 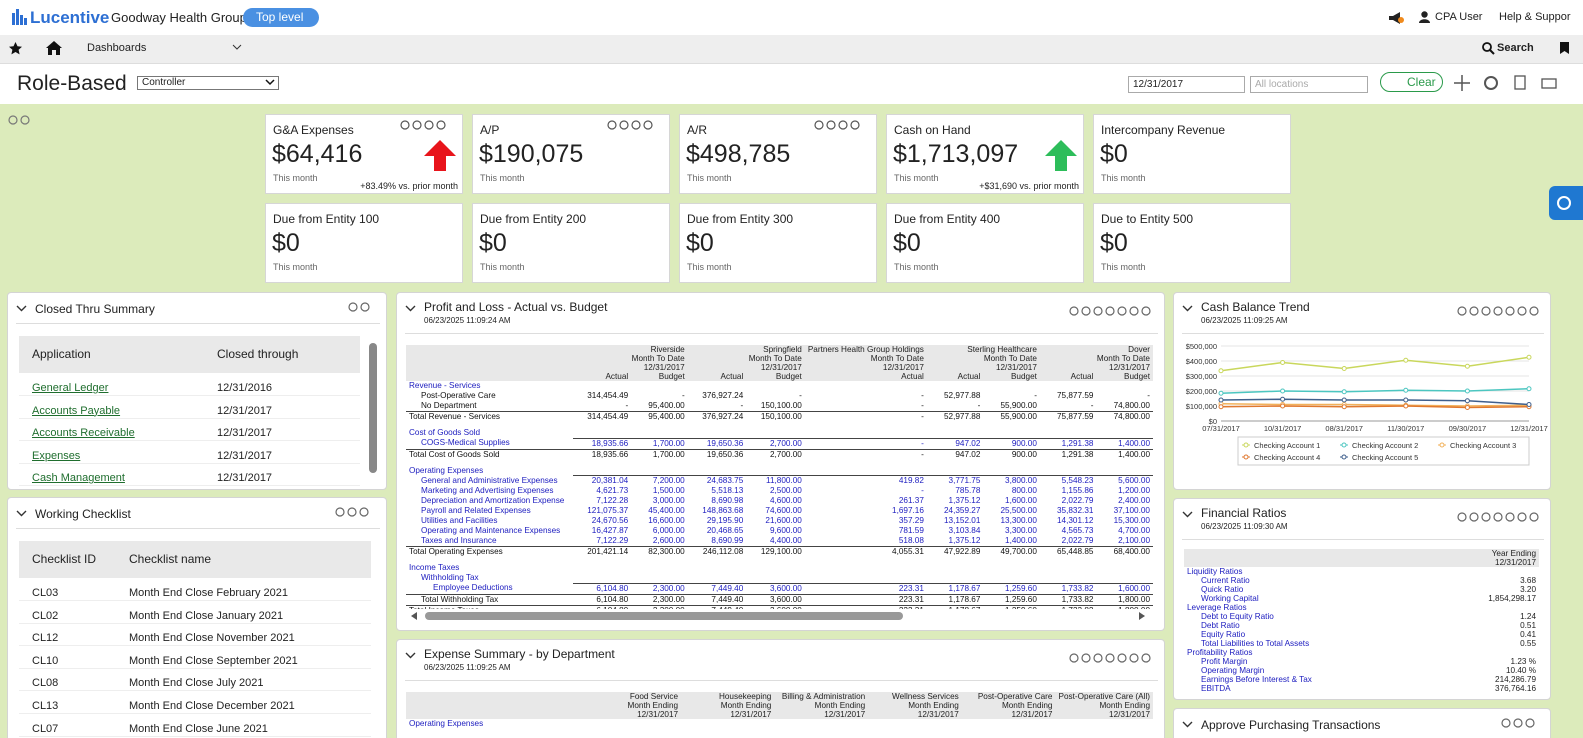 What do you see at coordinates (1075, 395) in the screenshot?
I see `row-value: 75,877.59` at bounding box center [1075, 395].